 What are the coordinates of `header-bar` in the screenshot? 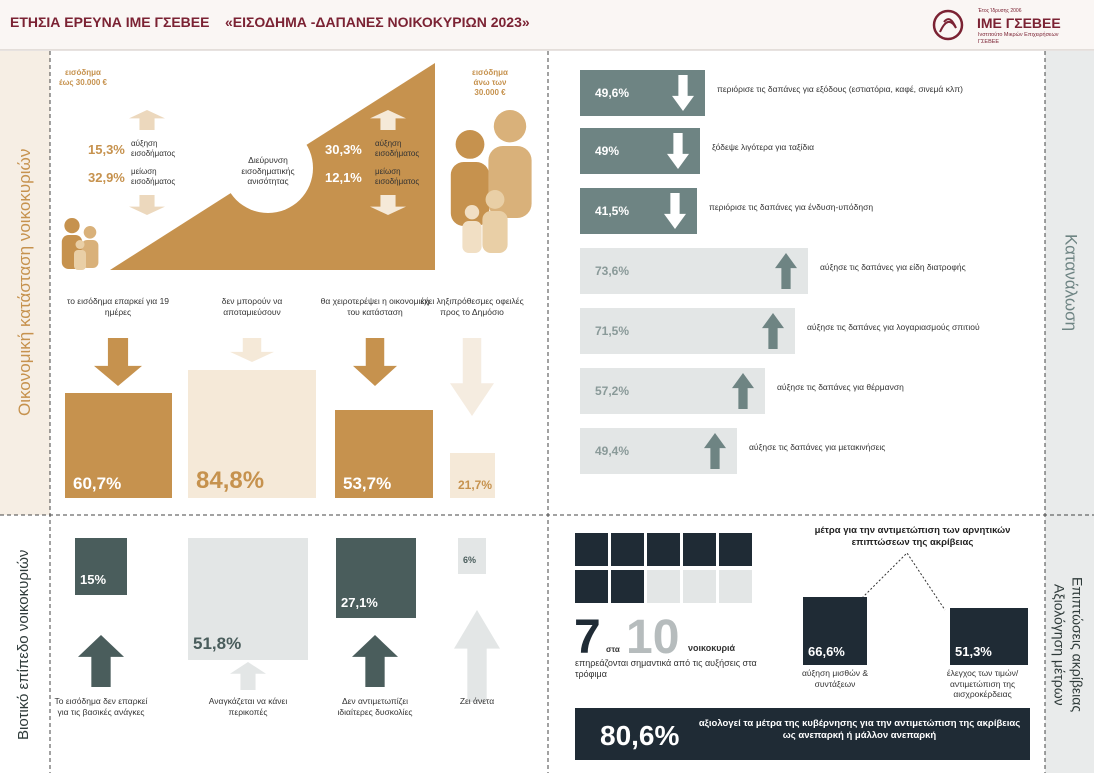 It's located at (547, 25).